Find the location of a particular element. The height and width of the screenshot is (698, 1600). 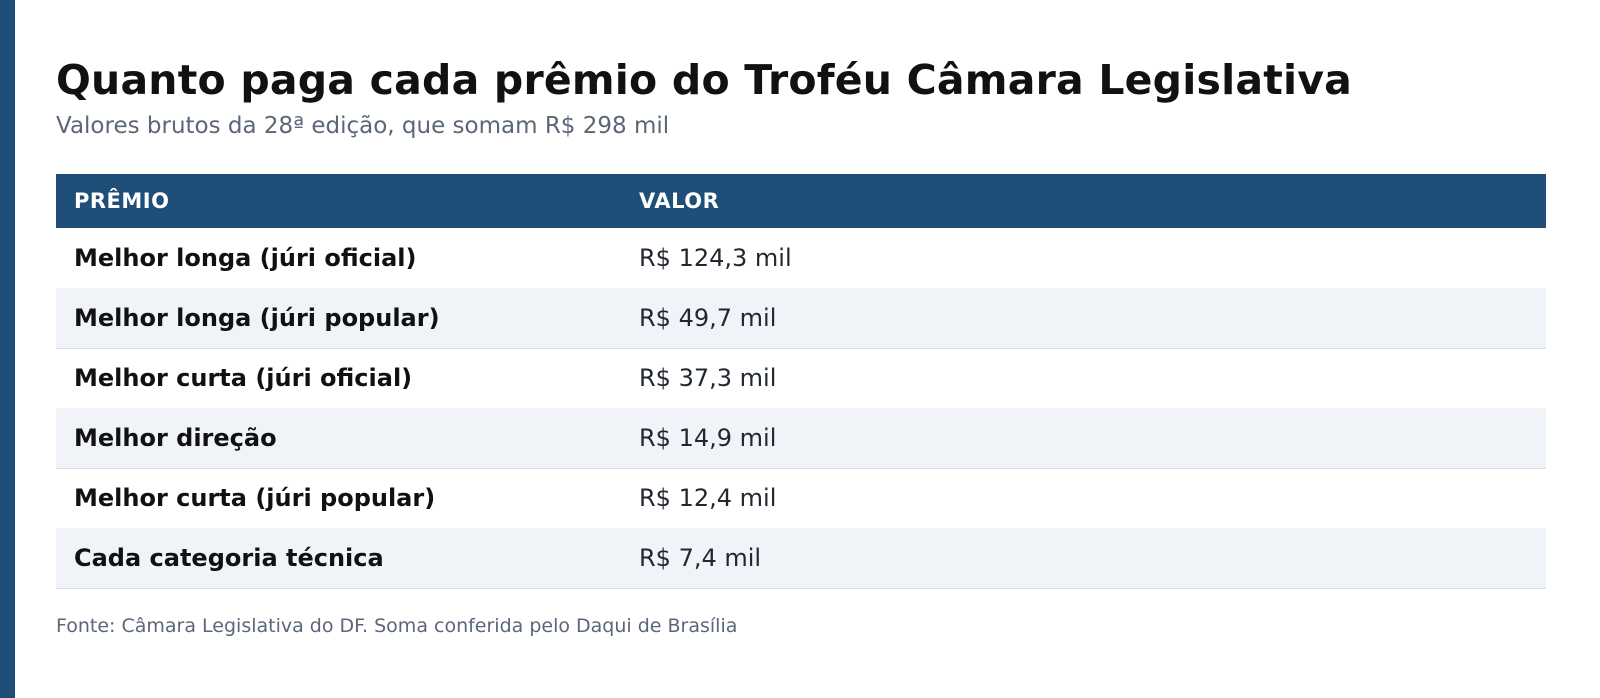

table-header-row: PRÊMIO VALOR is located at coordinates (801, 201).